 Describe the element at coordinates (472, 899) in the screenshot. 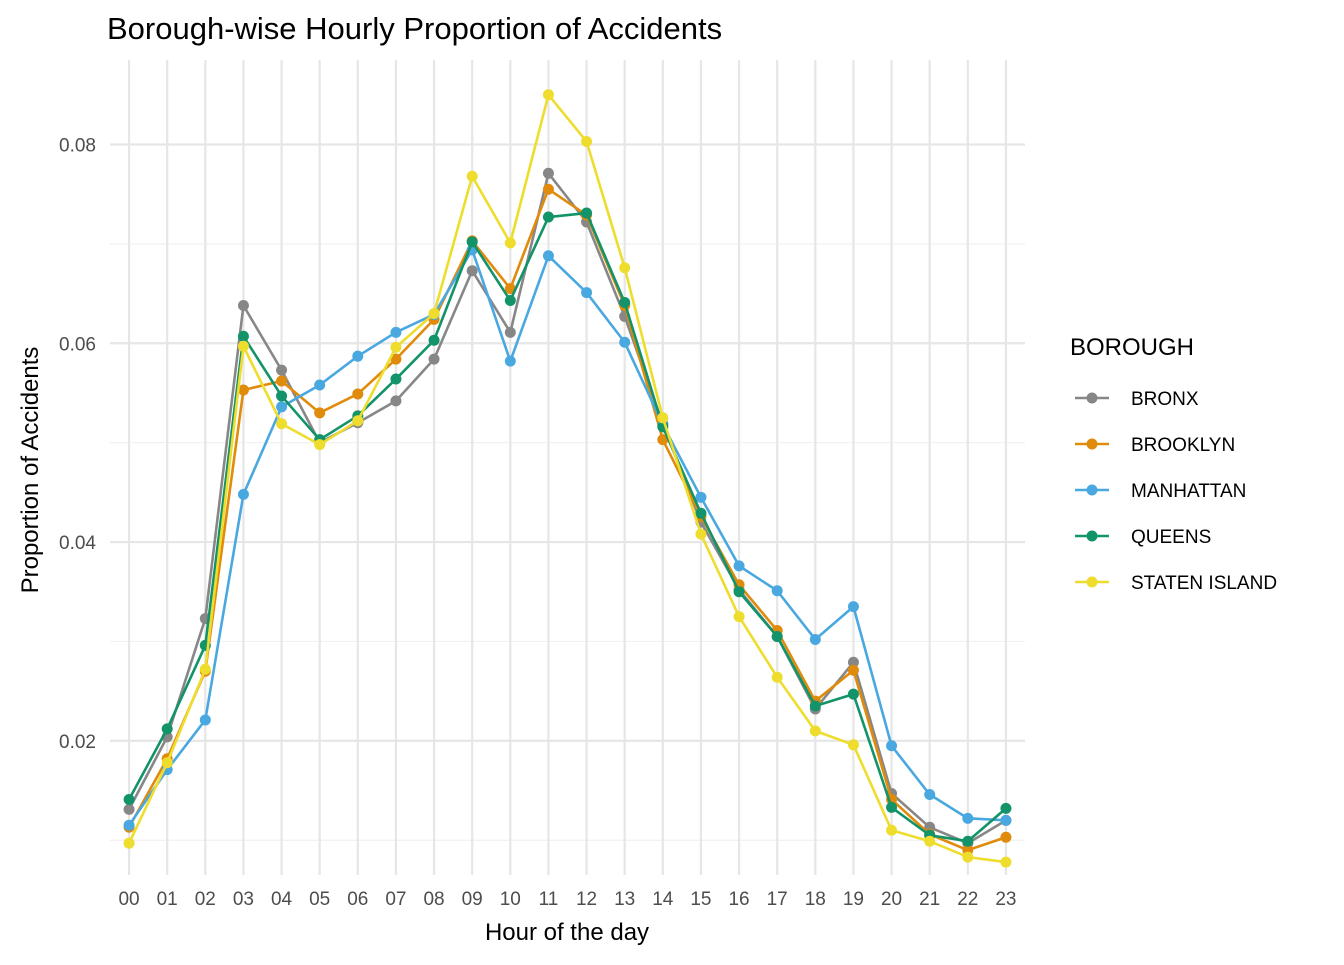

I see `x-tick-label: 09` at that location.